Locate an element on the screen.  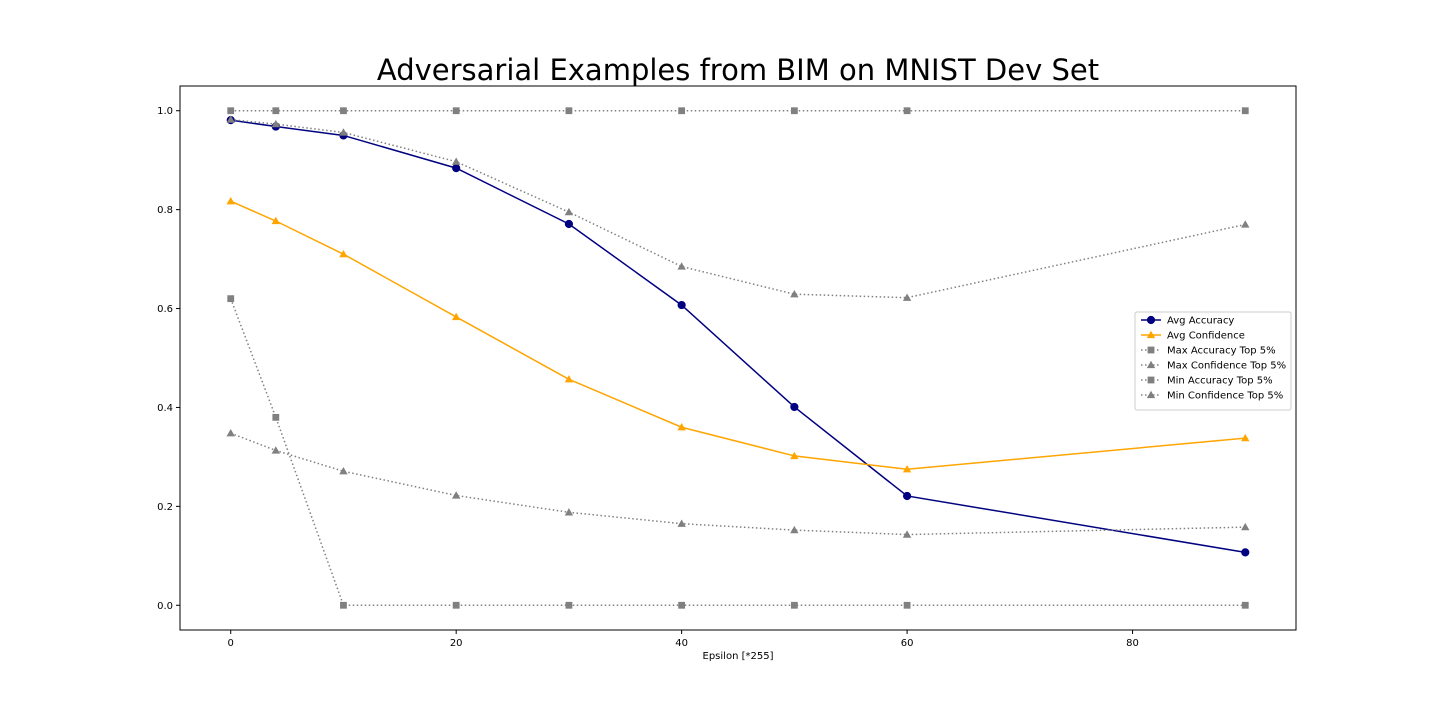
x-tick-label: 80 is located at coordinates (1132, 643).